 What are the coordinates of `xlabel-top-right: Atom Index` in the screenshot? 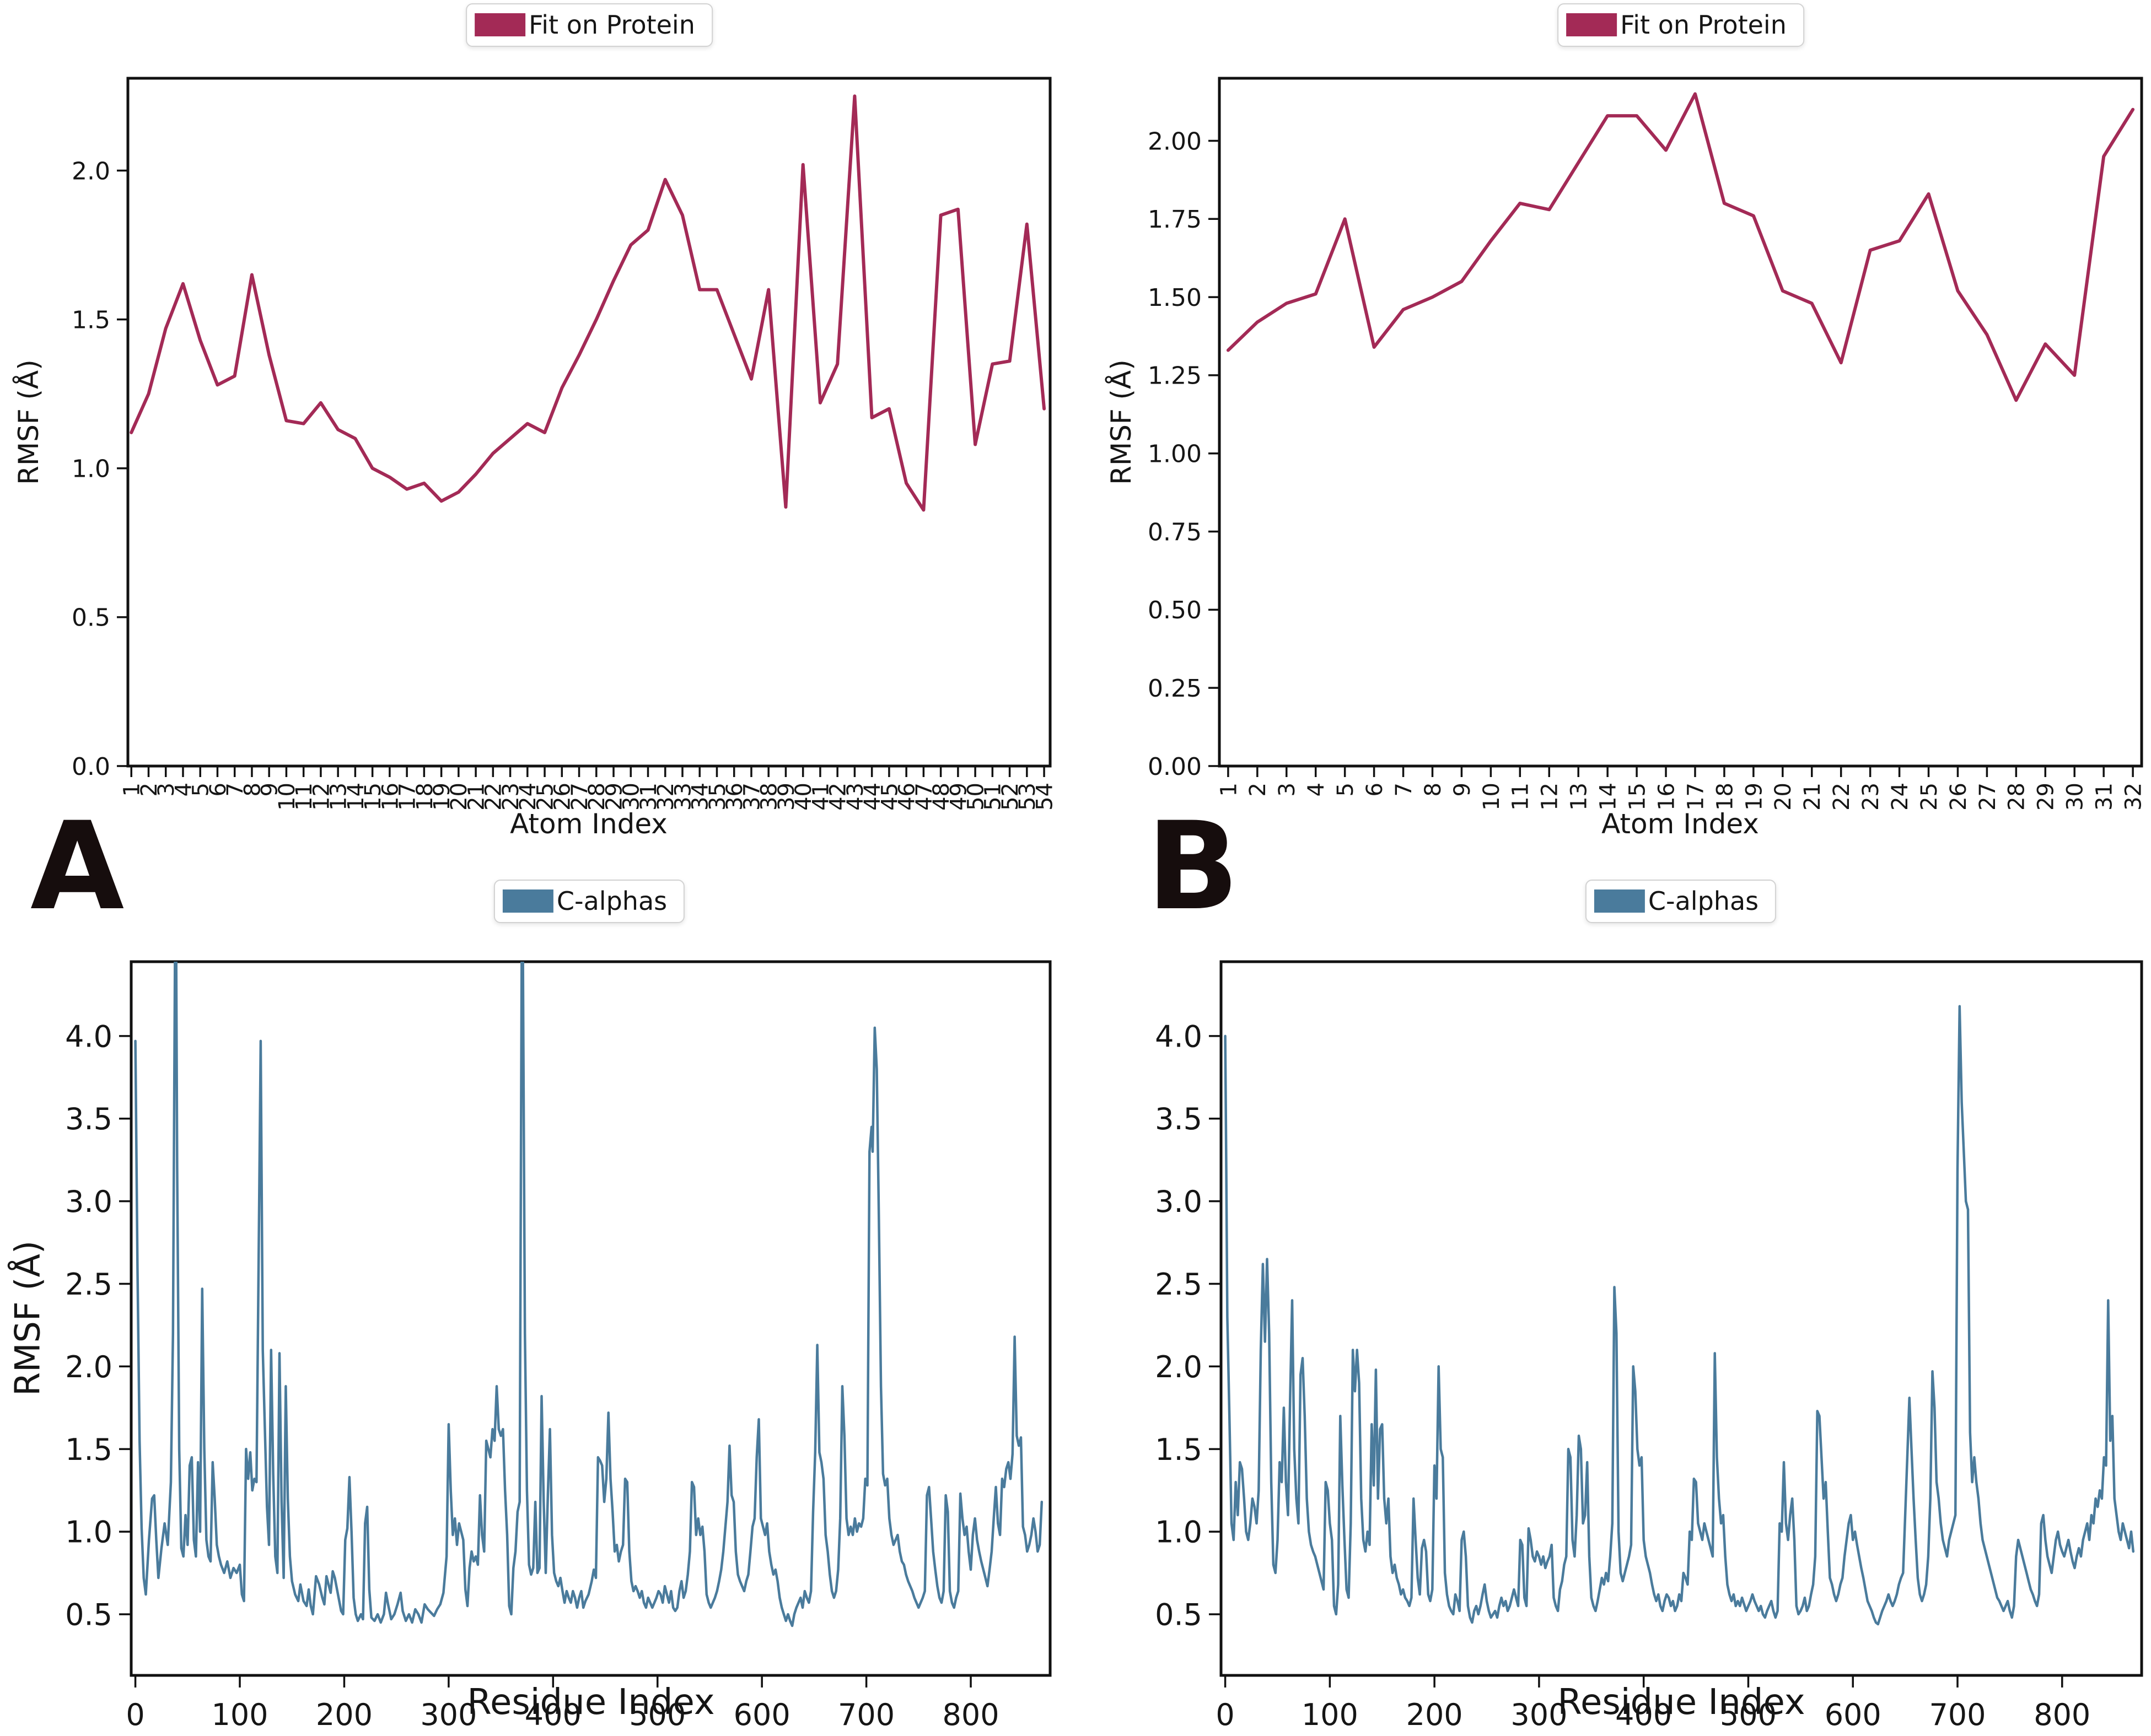 It's located at (1680, 824).